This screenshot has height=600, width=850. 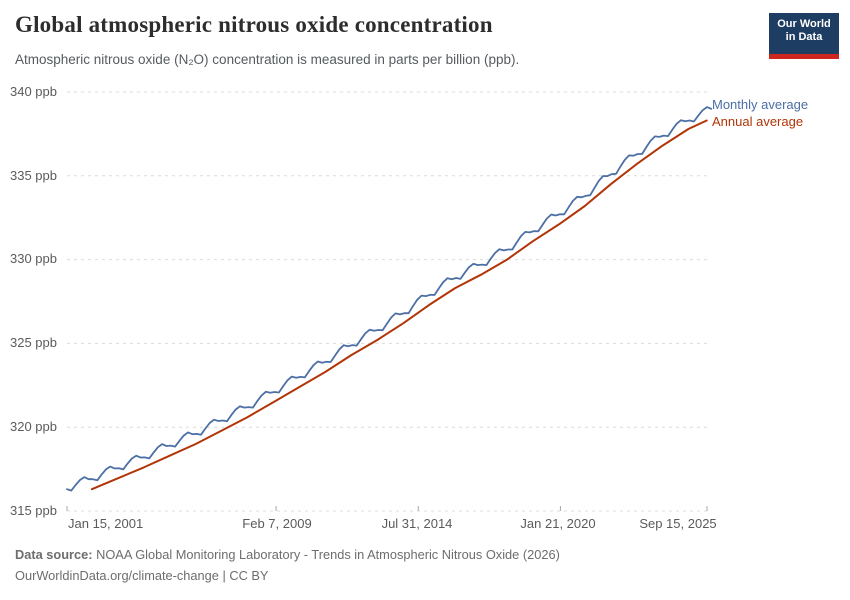 I want to click on owid-logo: Our World in Data, so click(x=804, y=36).